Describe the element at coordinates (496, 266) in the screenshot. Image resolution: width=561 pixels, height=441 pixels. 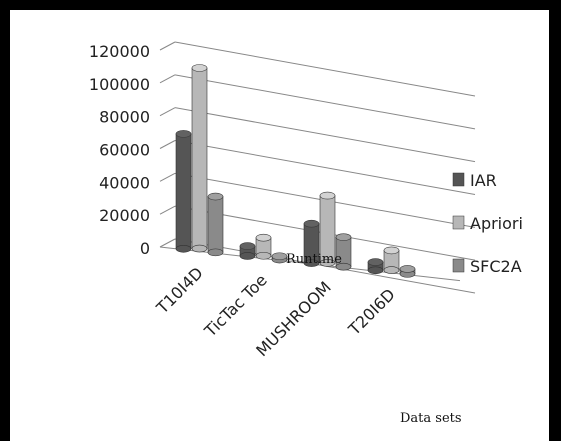
I see `legend-label: SFC2A` at that location.